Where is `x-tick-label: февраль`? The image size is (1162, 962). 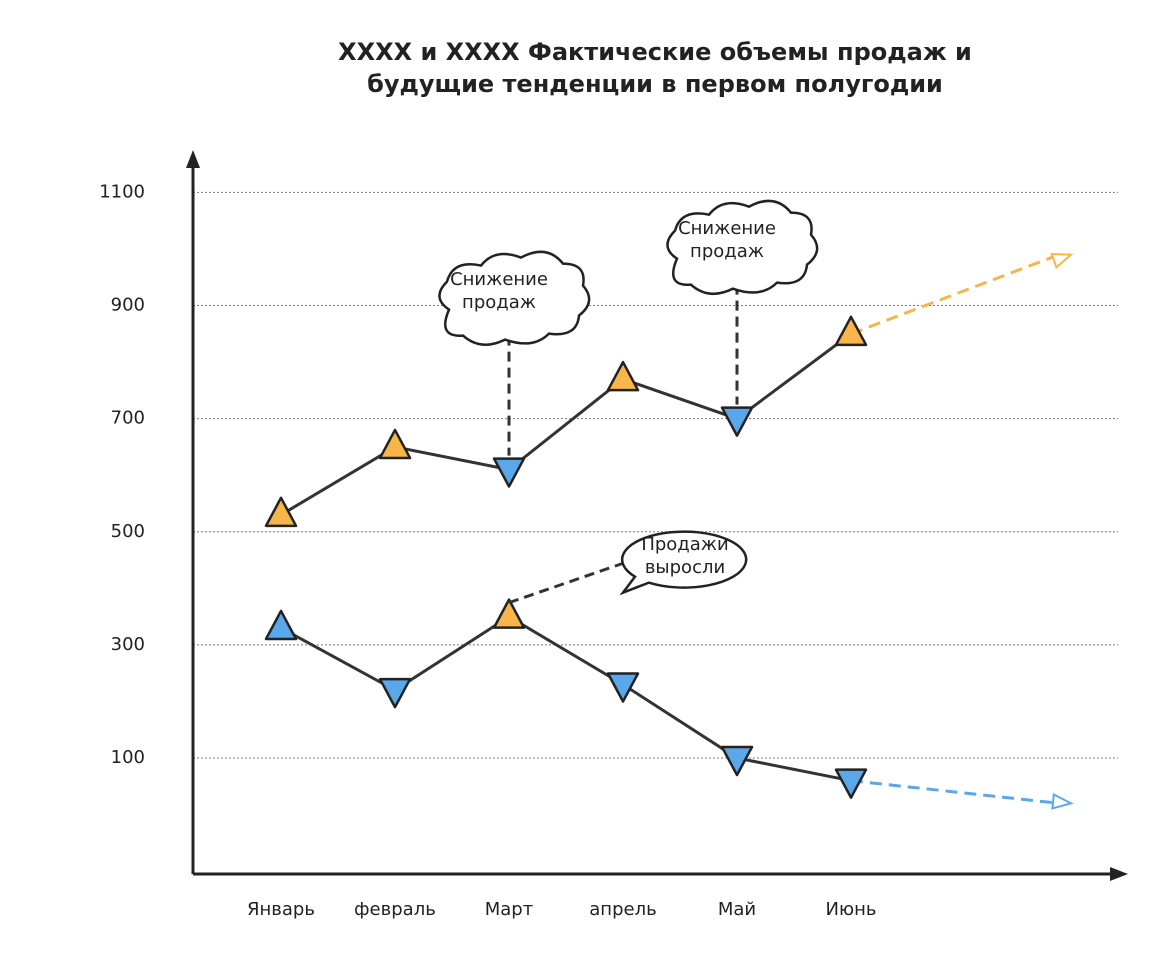 x-tick-label: февраль is located at coordinates (395, 909).